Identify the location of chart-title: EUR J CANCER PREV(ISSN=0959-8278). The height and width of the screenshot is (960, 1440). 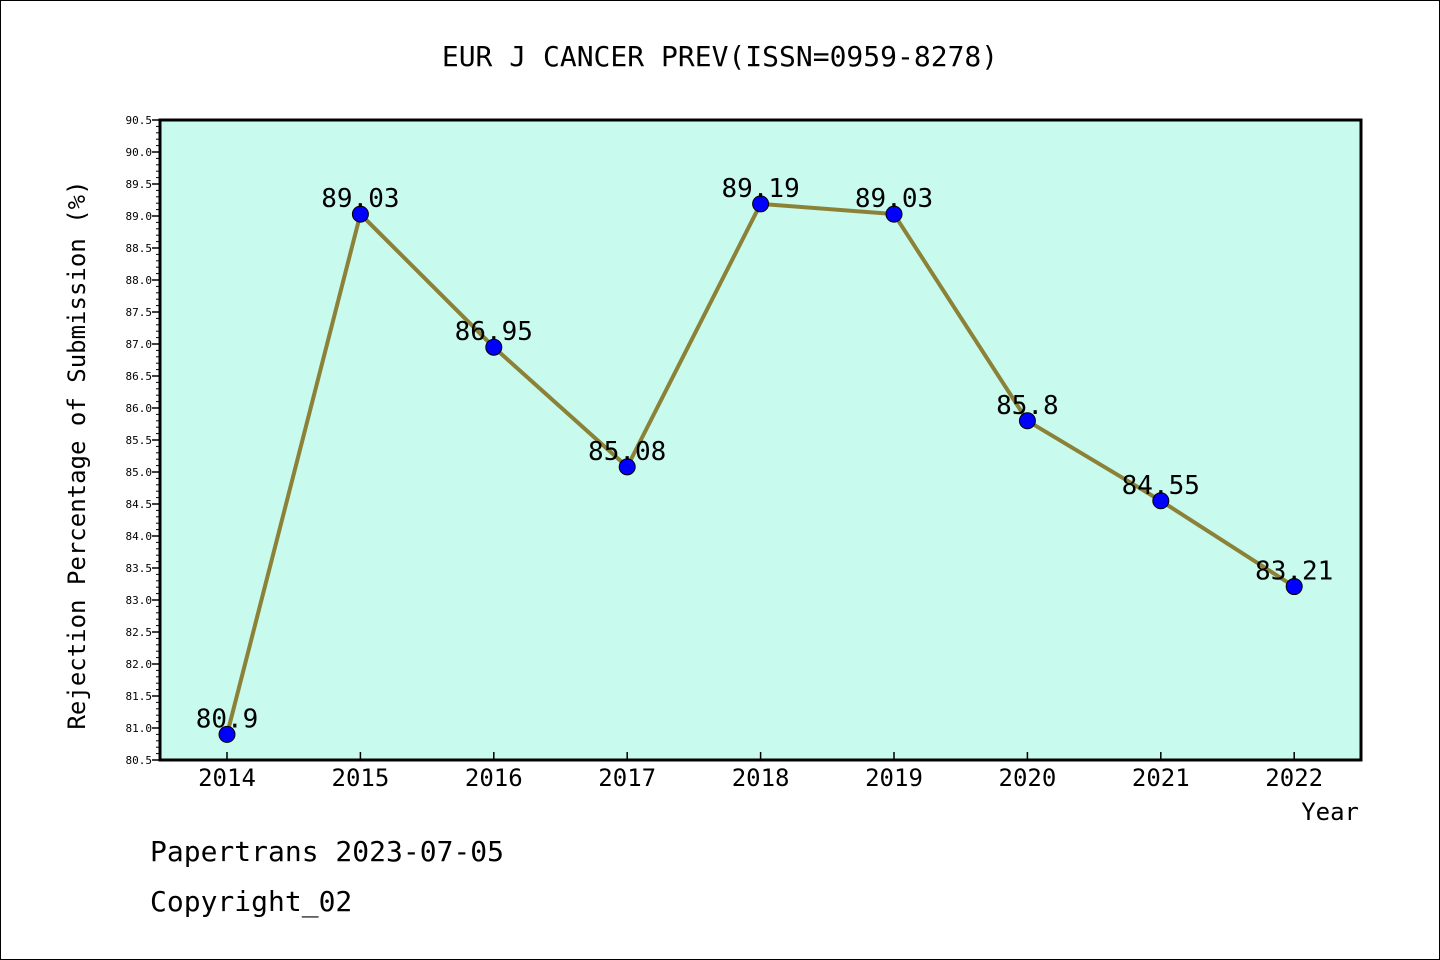
(720, 56).